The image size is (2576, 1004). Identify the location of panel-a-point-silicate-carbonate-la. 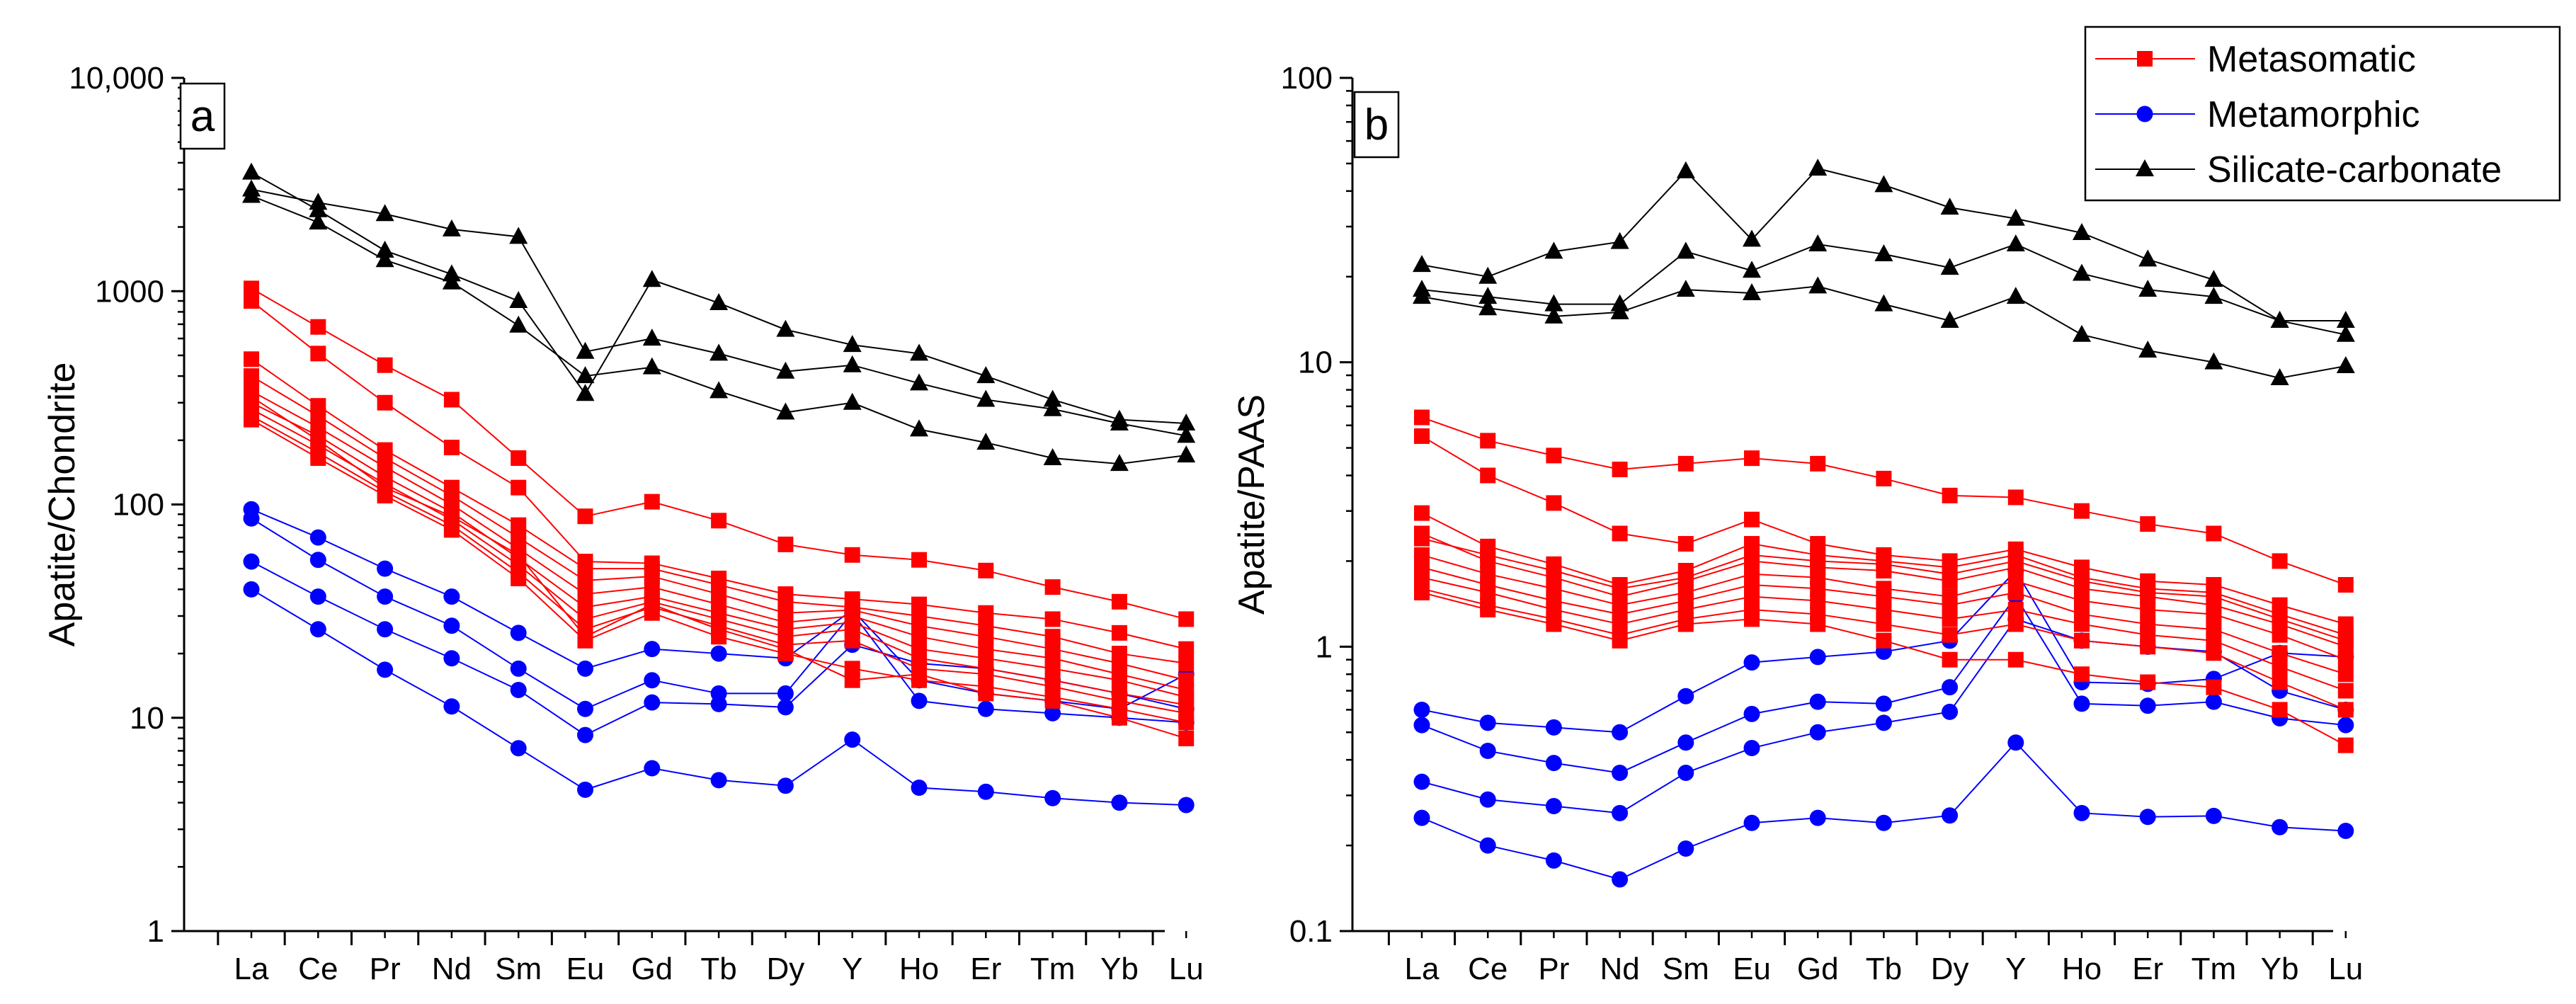
(252, 171).